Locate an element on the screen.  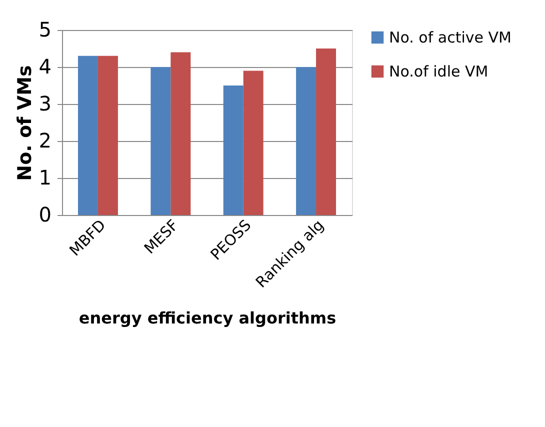
legend-label: No.of idle VM is located at coordinates (438, 71).